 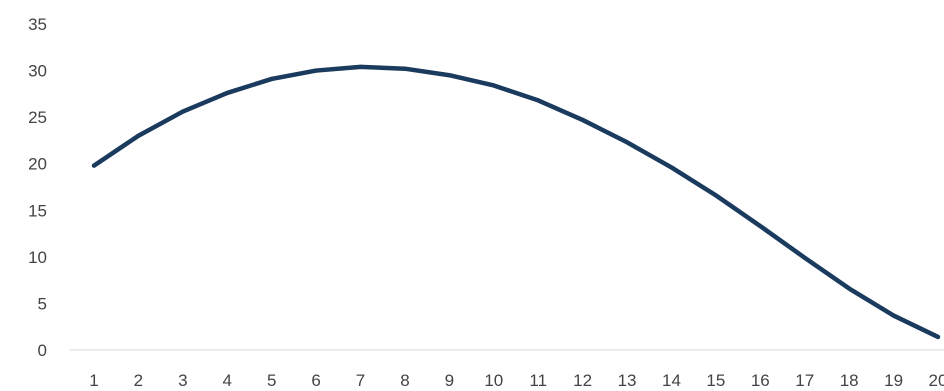 What do you see at coordinates (37, 117) in the screenshot?
I see `y-tick-label: 25` at bounding box center [37, 117].